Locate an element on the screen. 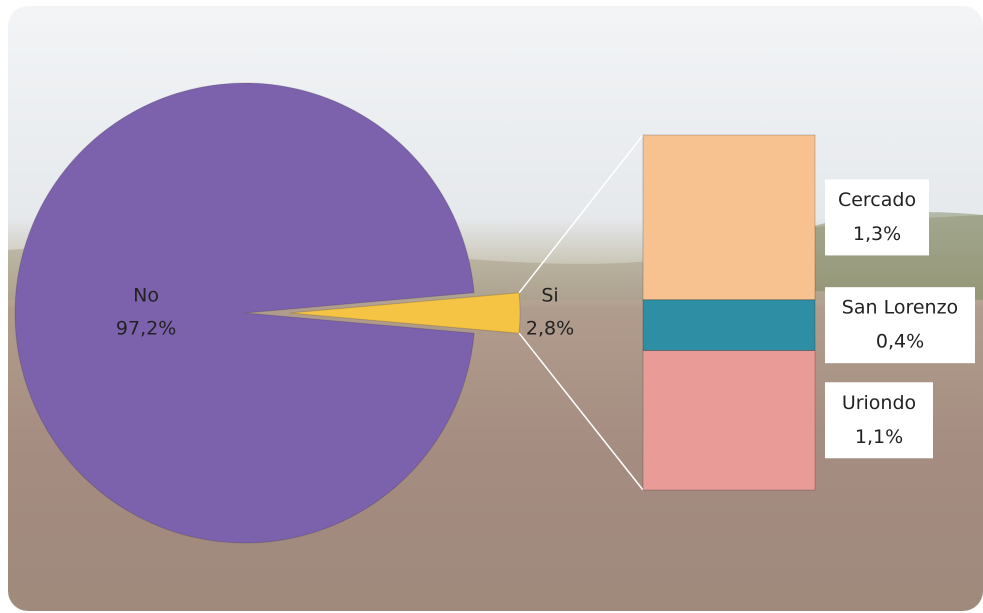 The width and height of the screenshot is (983, 613). breakdown-label: Uriondo is located at coordinates (879, 403).